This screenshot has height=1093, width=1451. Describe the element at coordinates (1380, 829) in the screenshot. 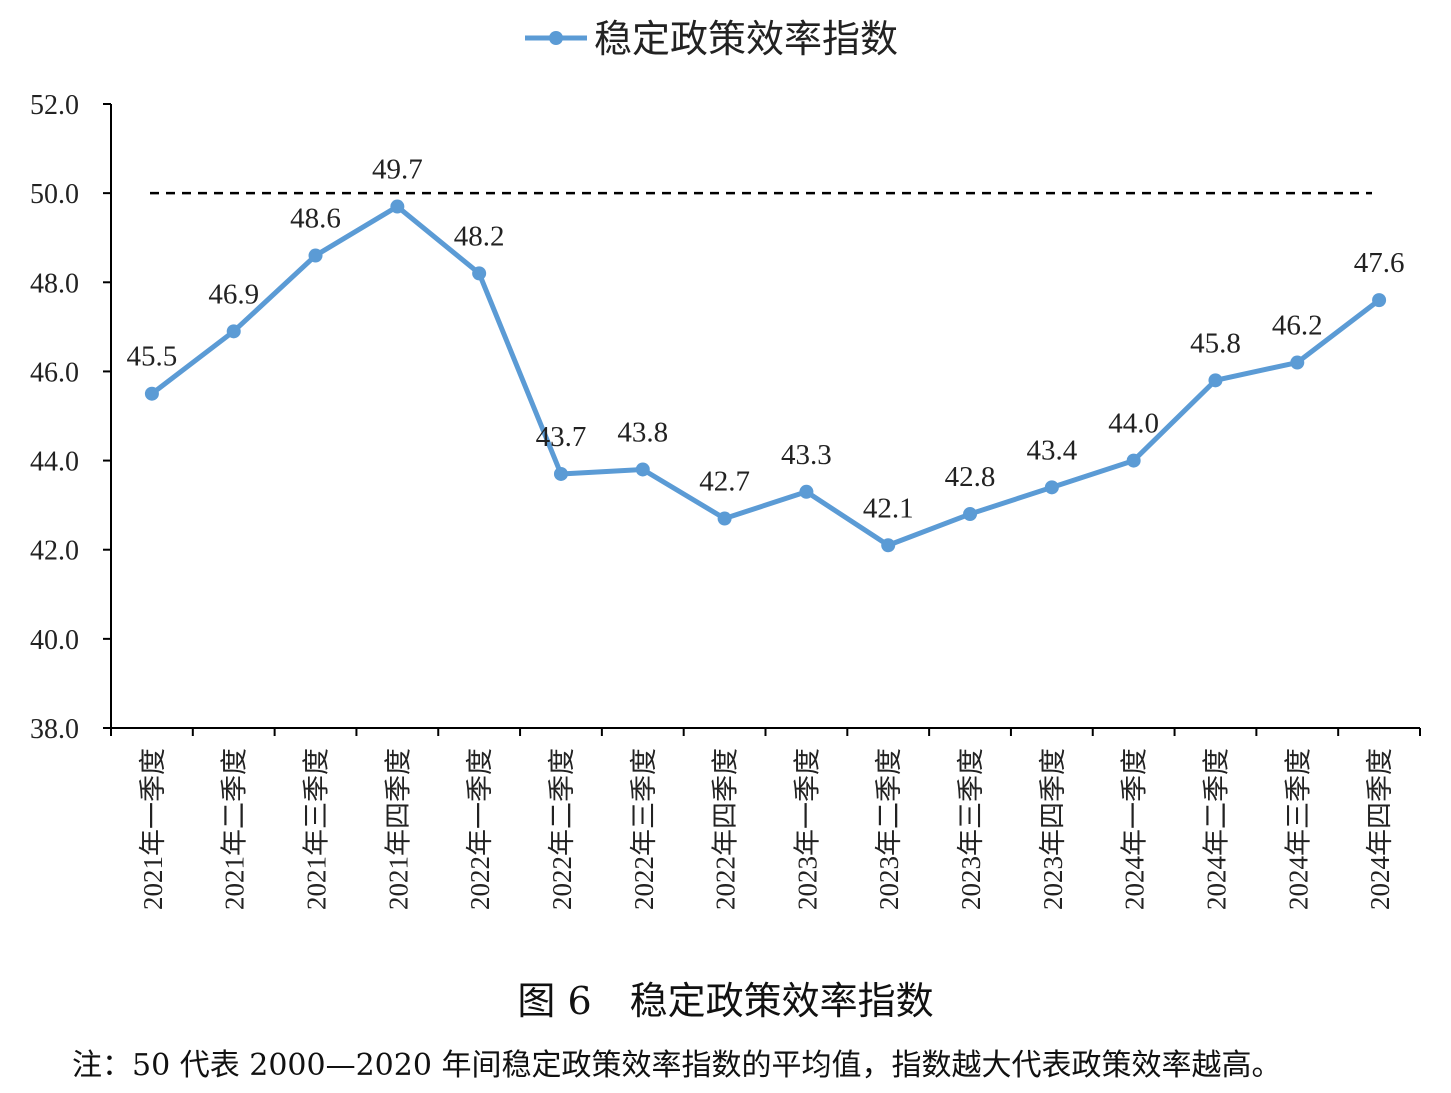

I see `x-tick-label: 2024年四季度` at that location.